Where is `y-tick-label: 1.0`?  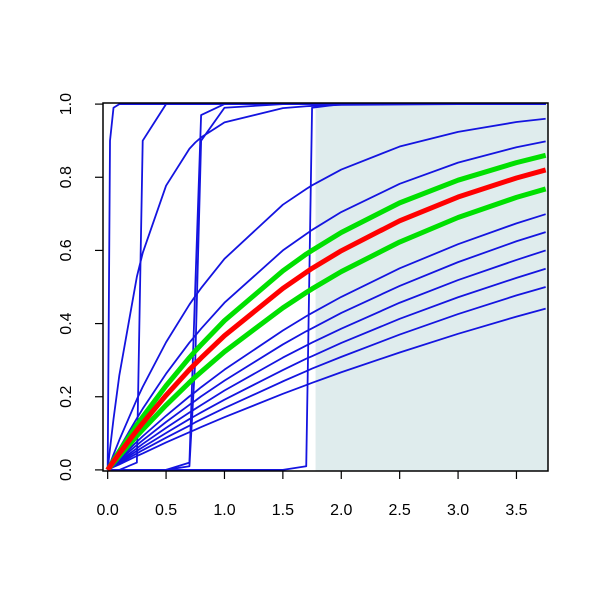 y-tick-label: 1.0 is located at coordinates (66, 104).